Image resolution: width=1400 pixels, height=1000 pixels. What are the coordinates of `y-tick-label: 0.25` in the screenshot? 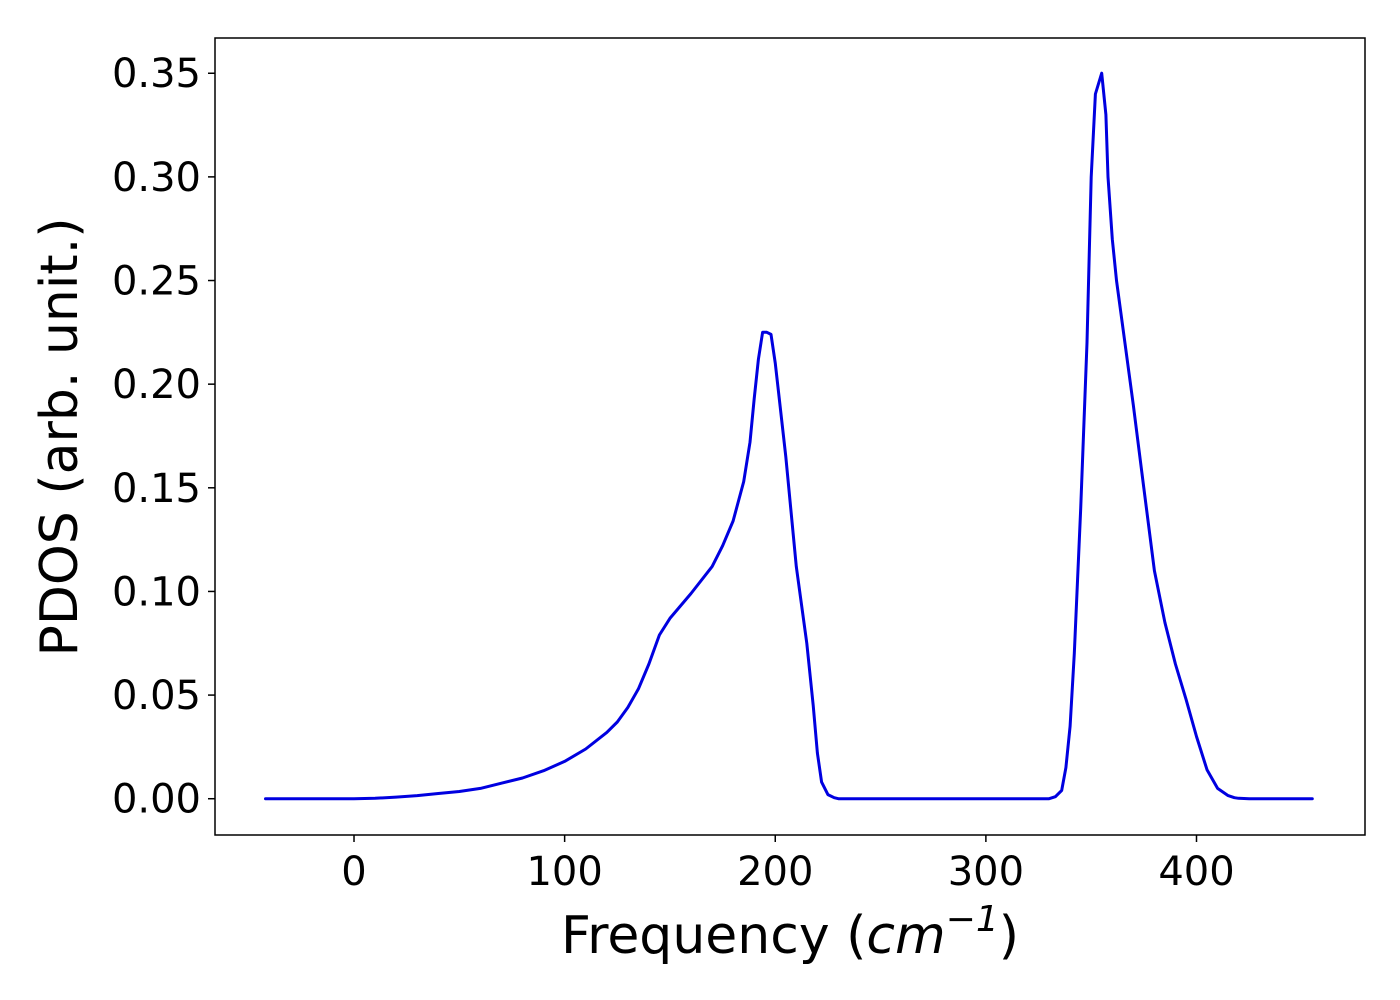 It's located at (156, 282).